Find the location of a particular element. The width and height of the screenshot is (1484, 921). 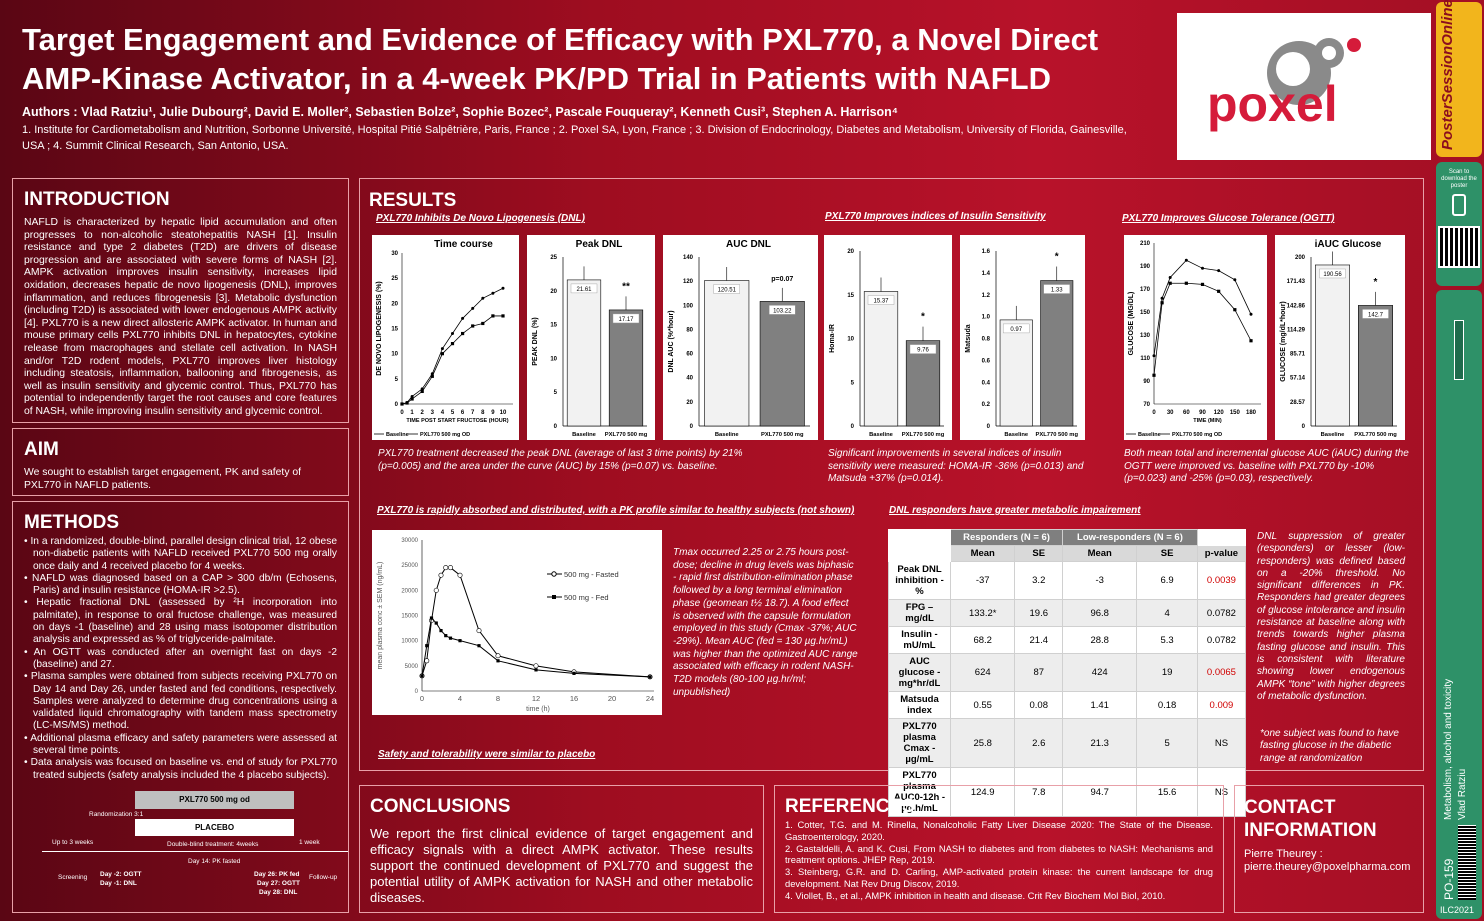

table-col-header: p-value is located at coordinates (1221, 553).